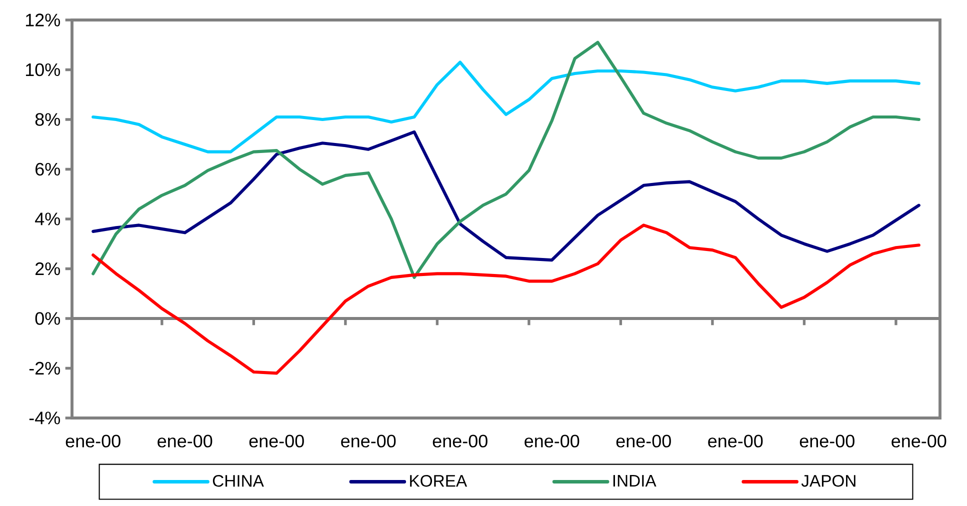 The height and width of the screenshot is (506, 967). I want to click on legend-label: INDIA, so click(634, 481).